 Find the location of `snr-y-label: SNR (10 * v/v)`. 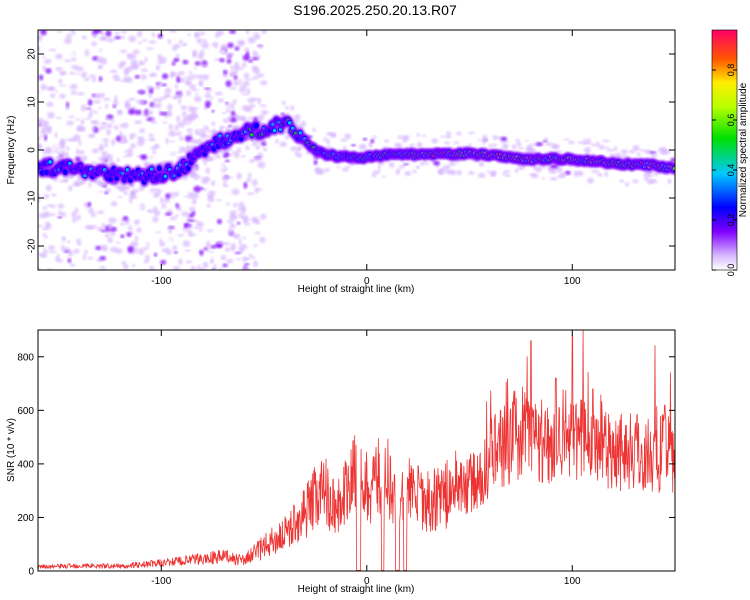

snr-y-label: SNR (10 * v/v) is located at coordinates (11, 450).